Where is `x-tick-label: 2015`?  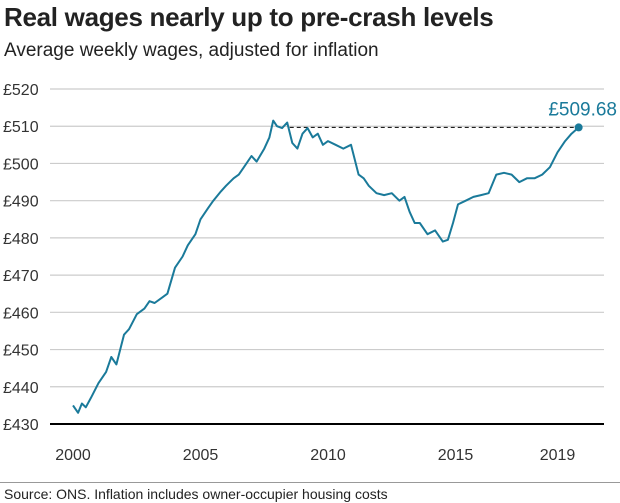
x-tick-label: 2015 is located at coordinates (456, 455).